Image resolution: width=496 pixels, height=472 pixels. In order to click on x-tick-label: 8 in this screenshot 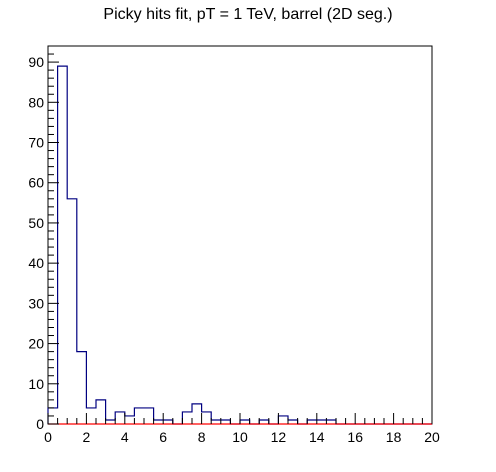, I will do `click(202, 437)`.